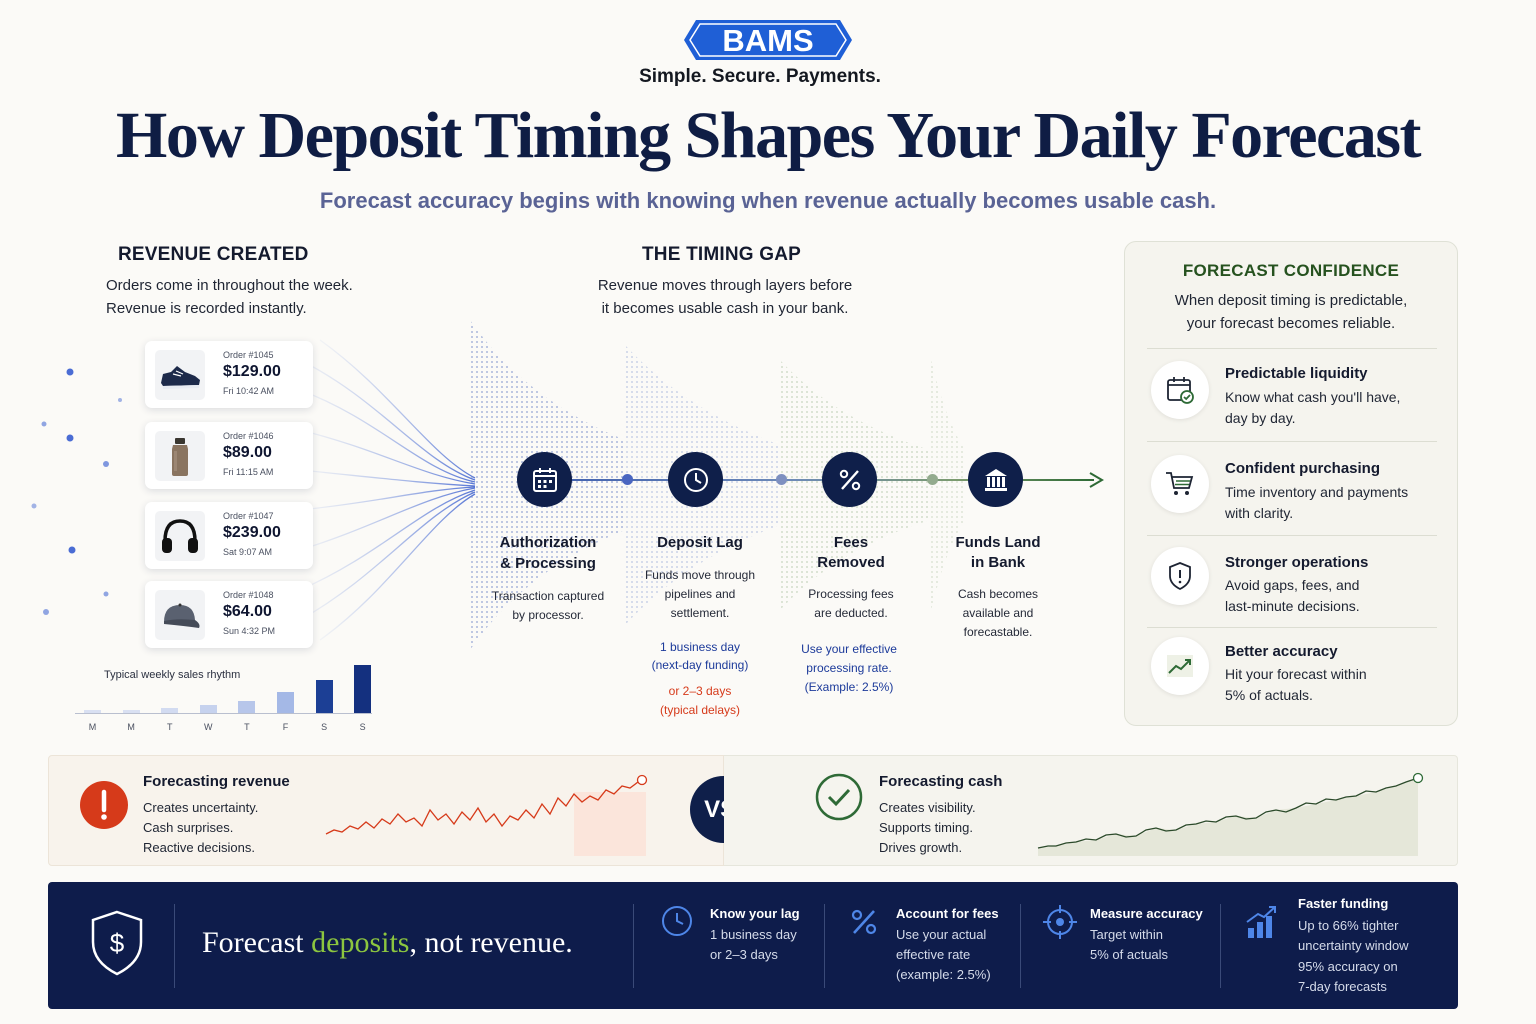 This screenshot has width=1536, height=1024. I want to click on alert-icon, so click(104, 805).